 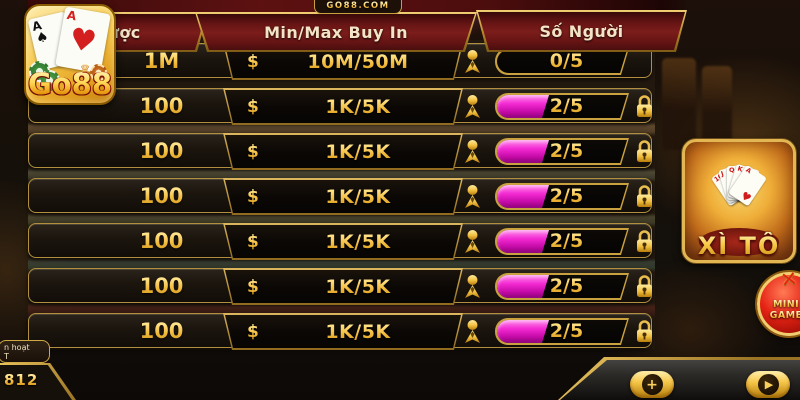 I want to click on plus-icon: +, so click(x=652, y=384).